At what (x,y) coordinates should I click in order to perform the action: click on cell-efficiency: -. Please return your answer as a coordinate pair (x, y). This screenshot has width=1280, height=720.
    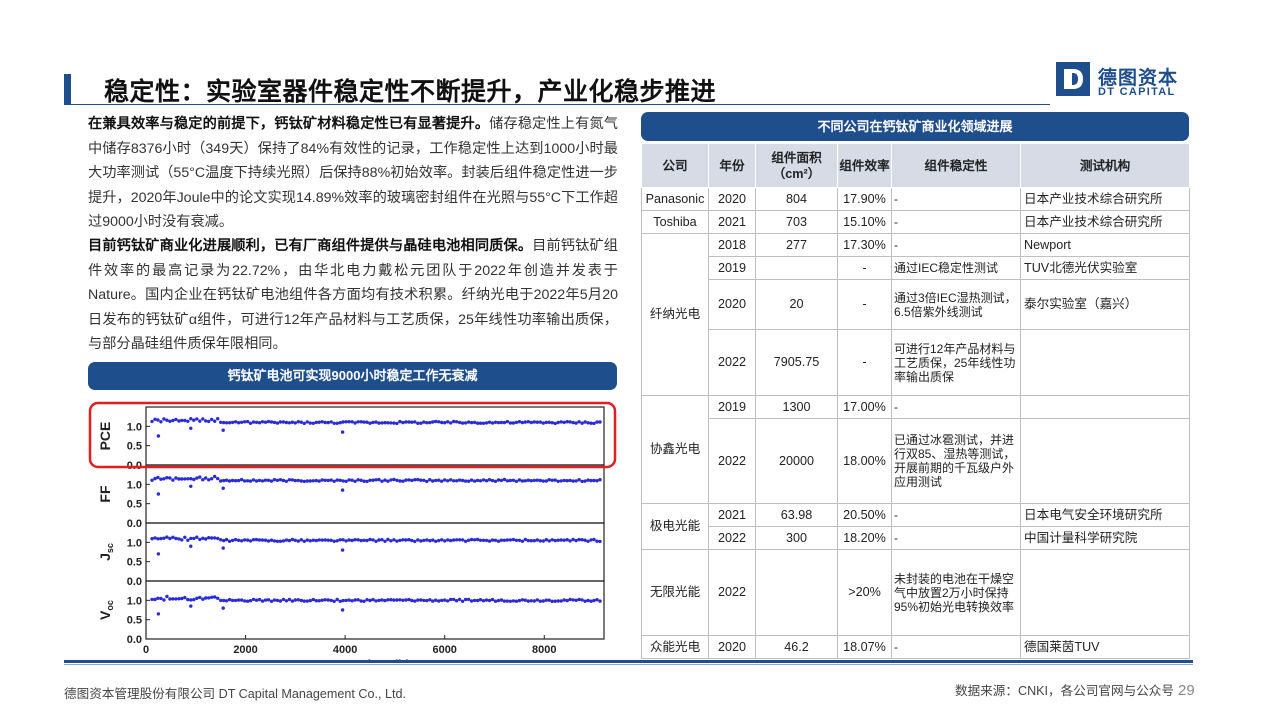
    Looking at the image, I should click on (864, 268).